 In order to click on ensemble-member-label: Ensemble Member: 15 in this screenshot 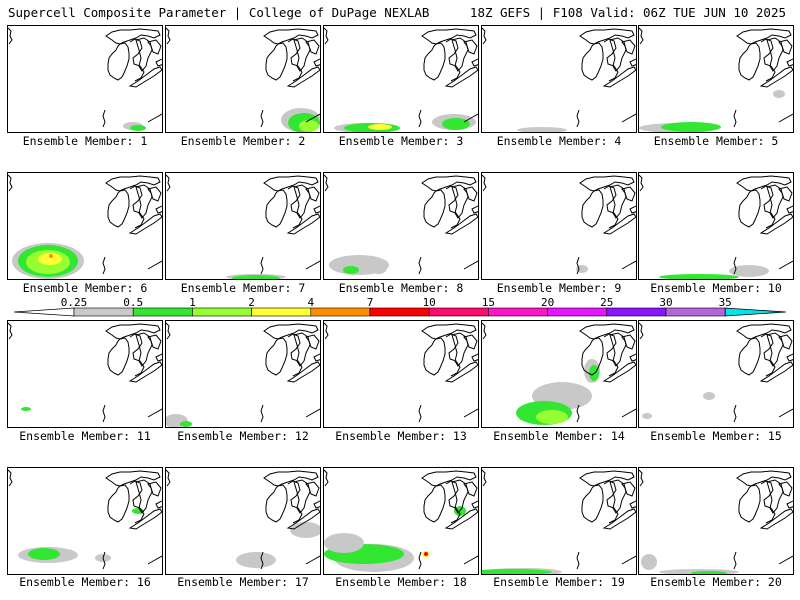, I will do `click(716, 436)`.